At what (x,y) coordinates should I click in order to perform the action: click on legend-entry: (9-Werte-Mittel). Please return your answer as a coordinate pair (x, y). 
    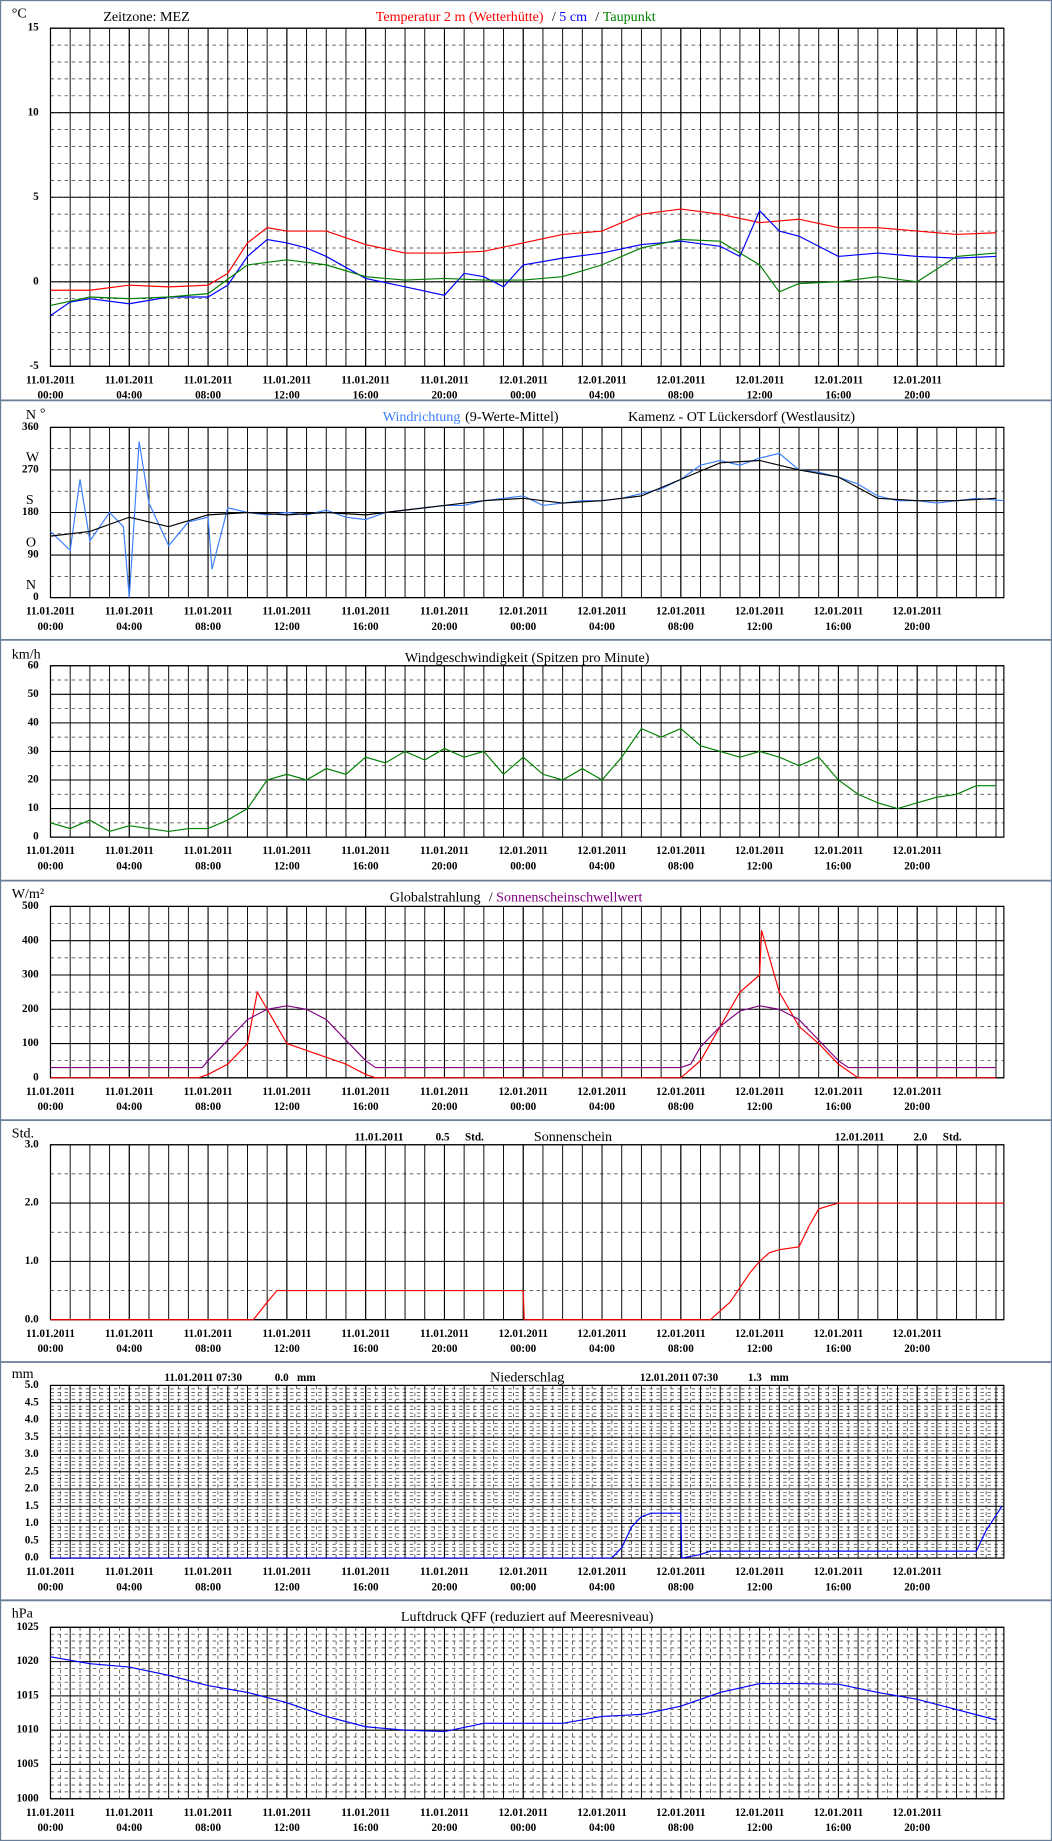
    Looking at the image, I should click on (512, 417).